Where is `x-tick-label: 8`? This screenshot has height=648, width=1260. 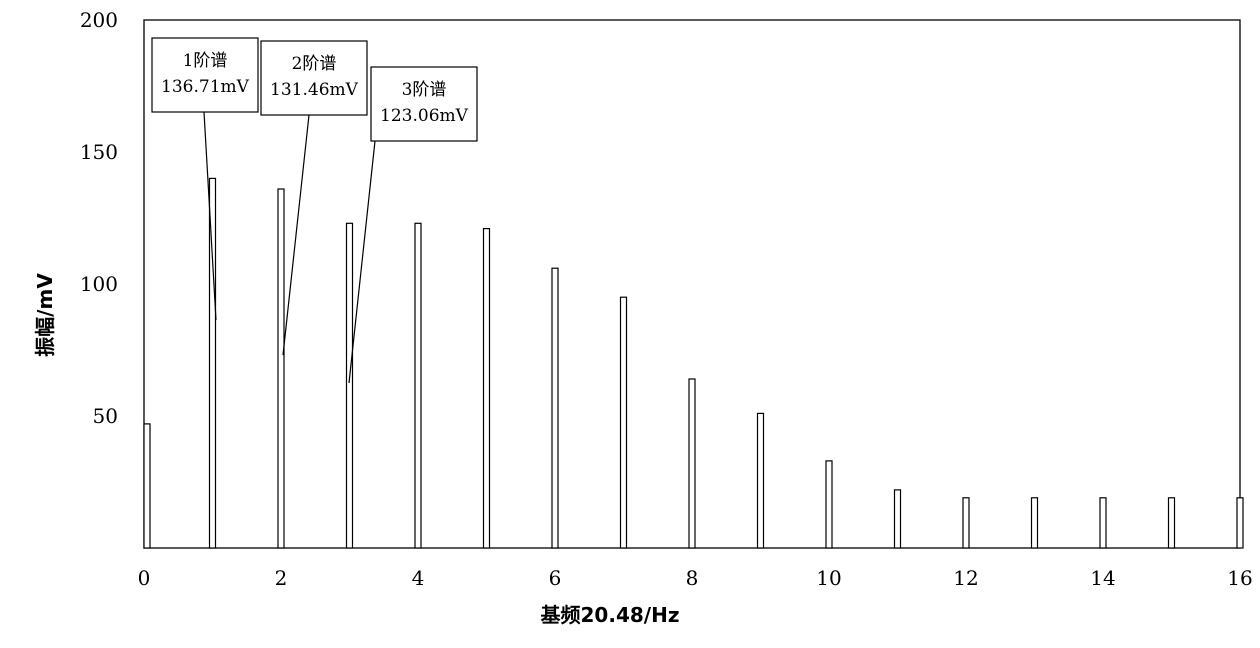 x-tick-label: 8 is located at coordinates (692, 578).